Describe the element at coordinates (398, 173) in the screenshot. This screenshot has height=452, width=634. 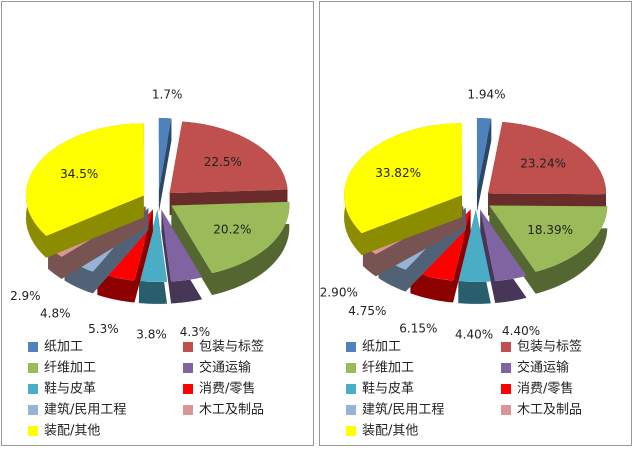
I see `data-label: 33.82%` at that location.